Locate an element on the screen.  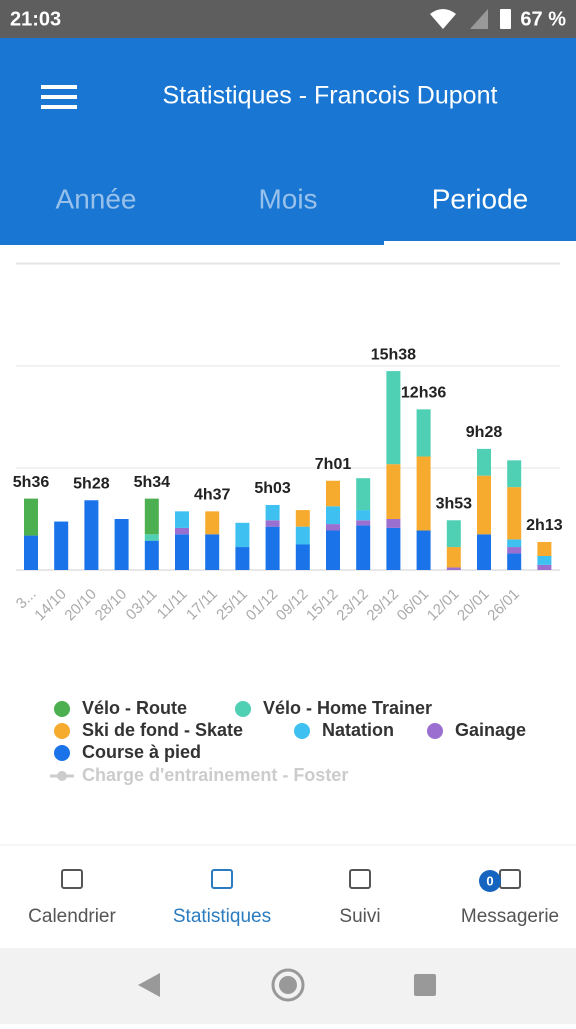
back-button is located at coordinates (149, 985).